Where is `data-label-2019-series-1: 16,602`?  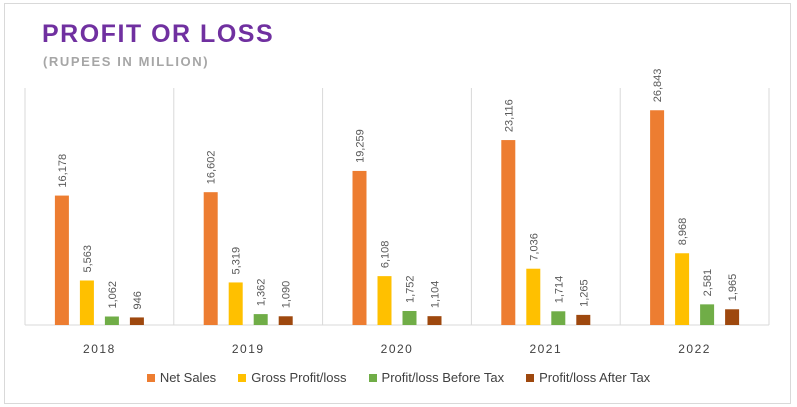 data-label-2019-series-1: 16,602 is located at coordinates (212, 168).